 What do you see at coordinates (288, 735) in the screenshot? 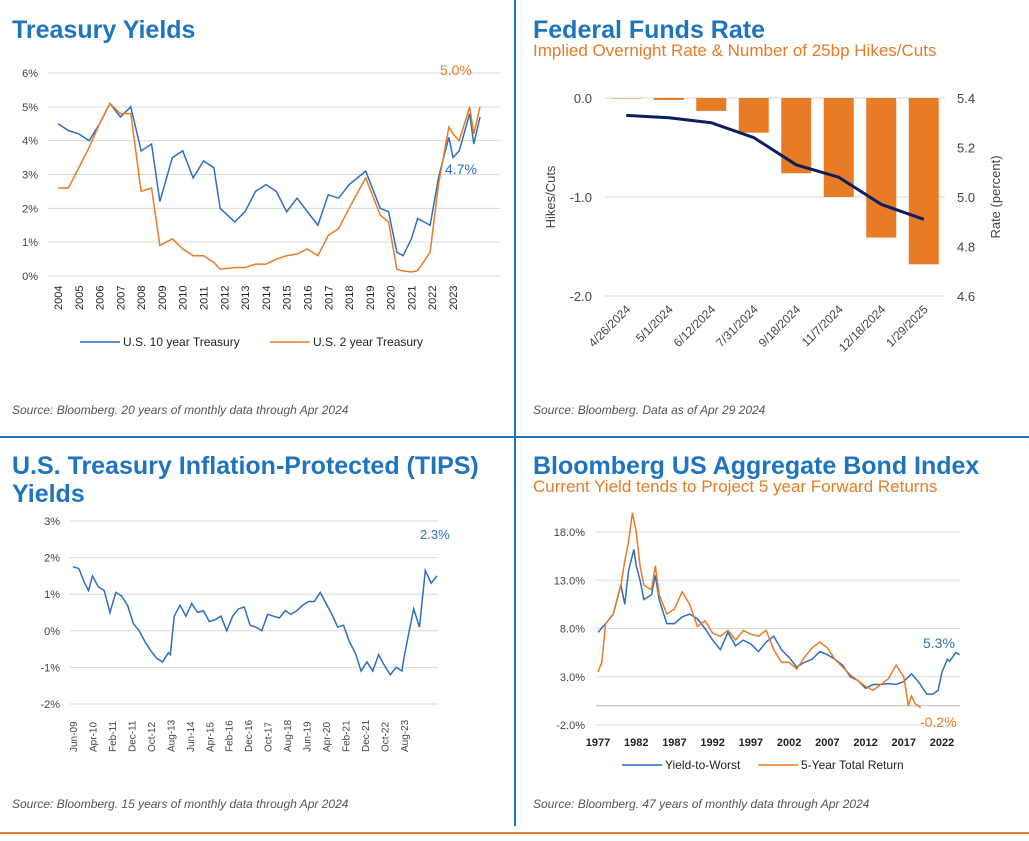
I see `tips-xtick: Aug-18` at bounding box center [288, 735].